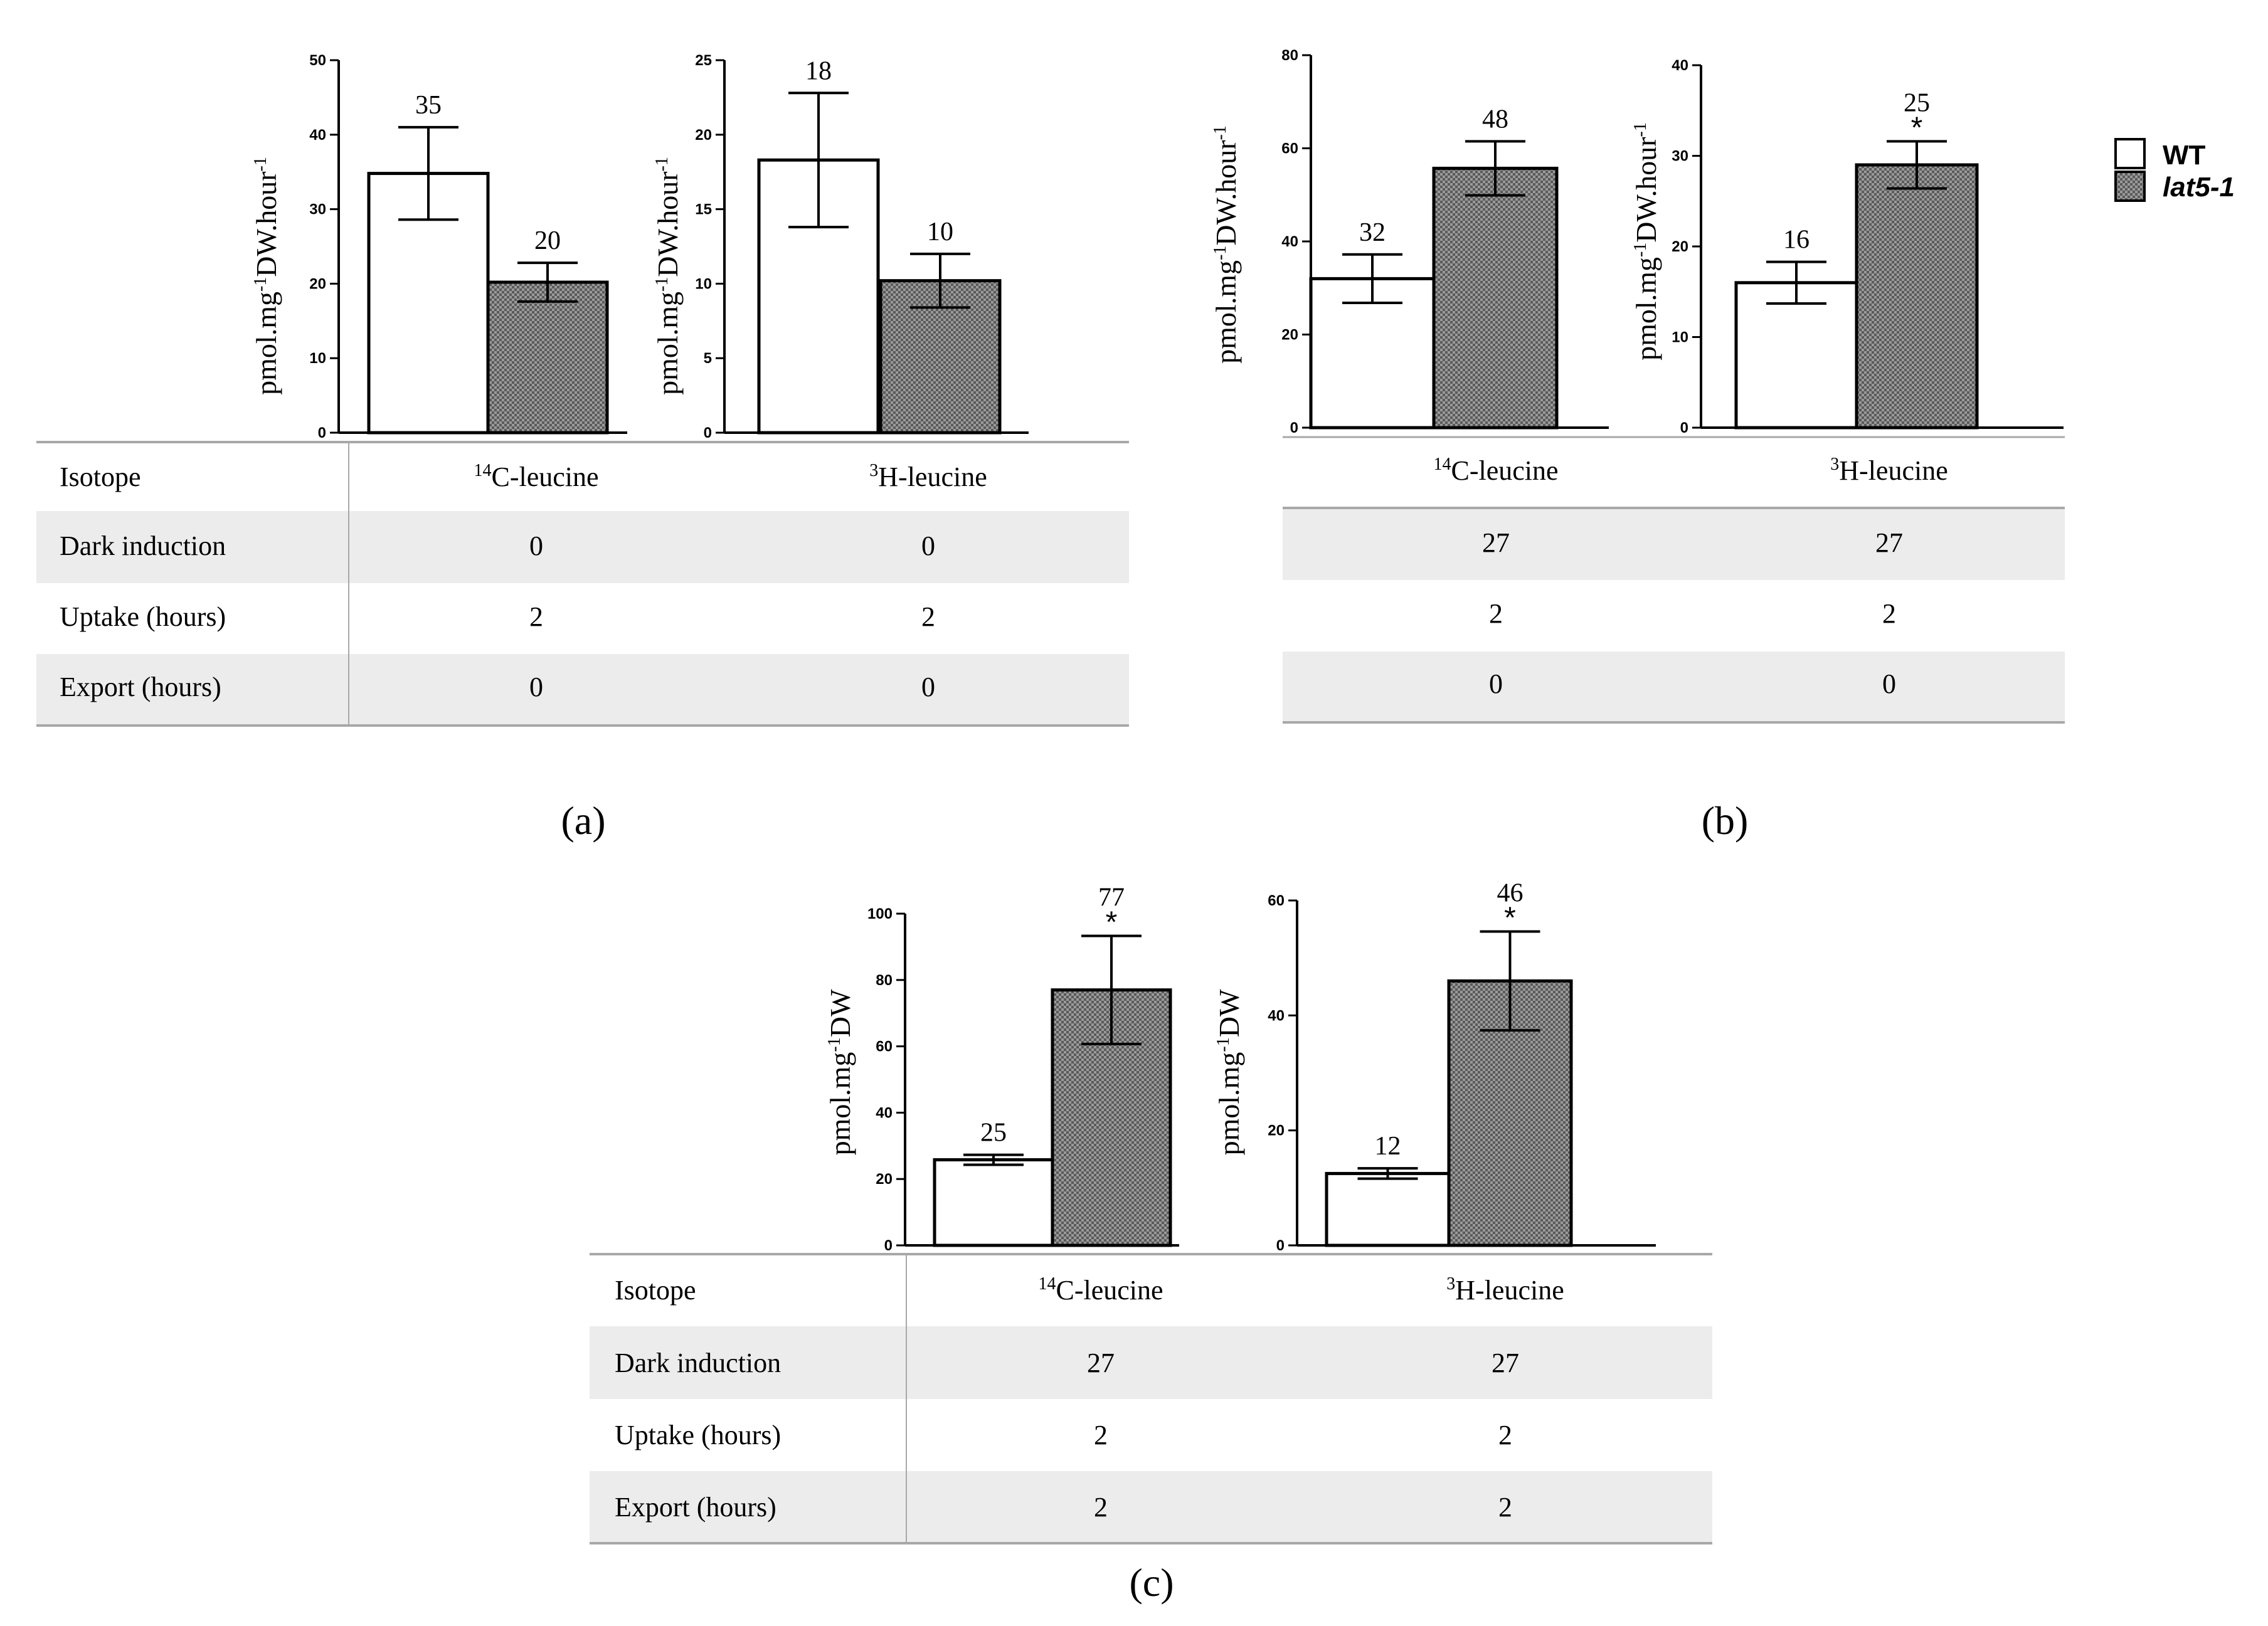 This screenshot has width=2268, height=1626. I want to click on panel-b-chart-1-ylabel: pmol.mg-1DW.hour-1, so click(1226, 244).